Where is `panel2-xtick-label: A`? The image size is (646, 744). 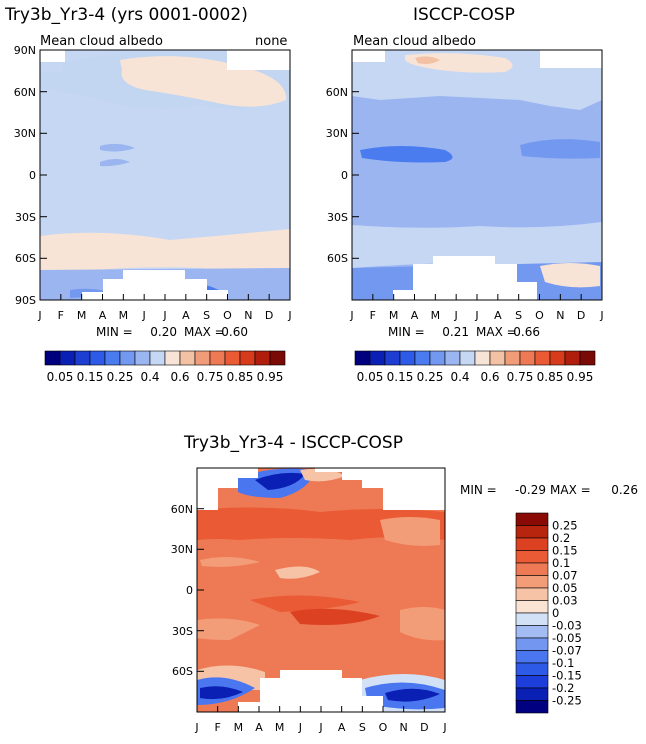
panel2-xtick-label: A is located at coordinates (415, 315).